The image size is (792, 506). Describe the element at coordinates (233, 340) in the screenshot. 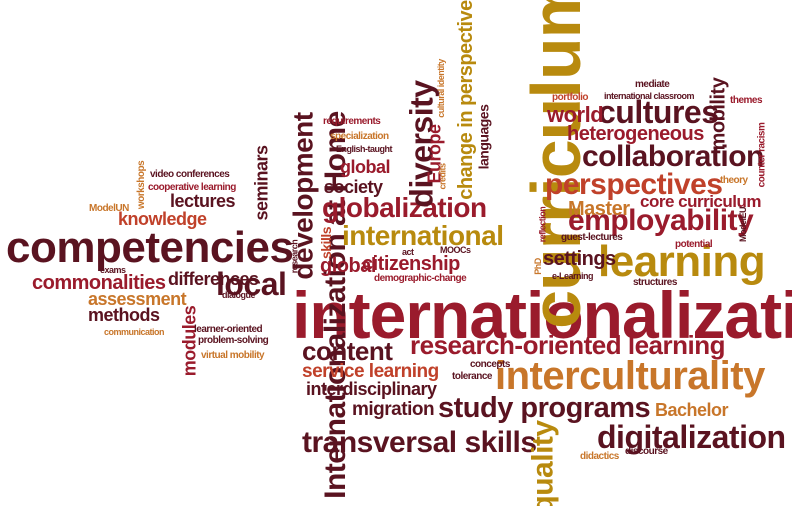

I see `word-problem-solving: problem-solving` at that location.